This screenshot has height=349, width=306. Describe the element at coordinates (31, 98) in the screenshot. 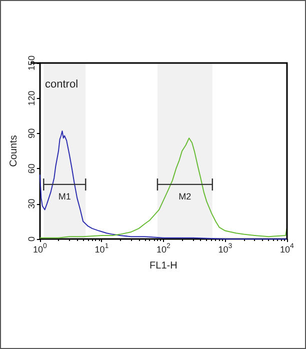

I see `y-tick-label: 120` at that location.